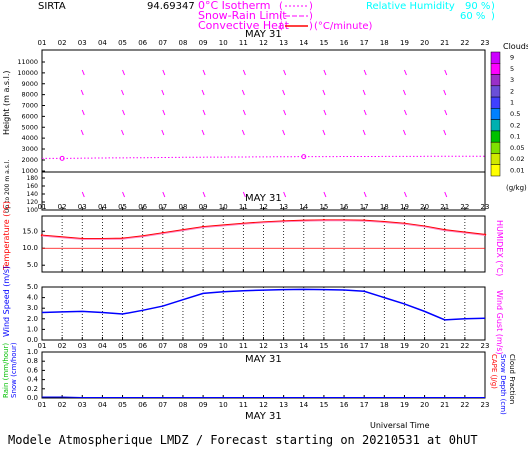 The image size is (528, 450). What do you see at coordinates (33, 202) in the screenshot?
I see `height-tick-label-lower: 120` at bounding box center [33, 202].